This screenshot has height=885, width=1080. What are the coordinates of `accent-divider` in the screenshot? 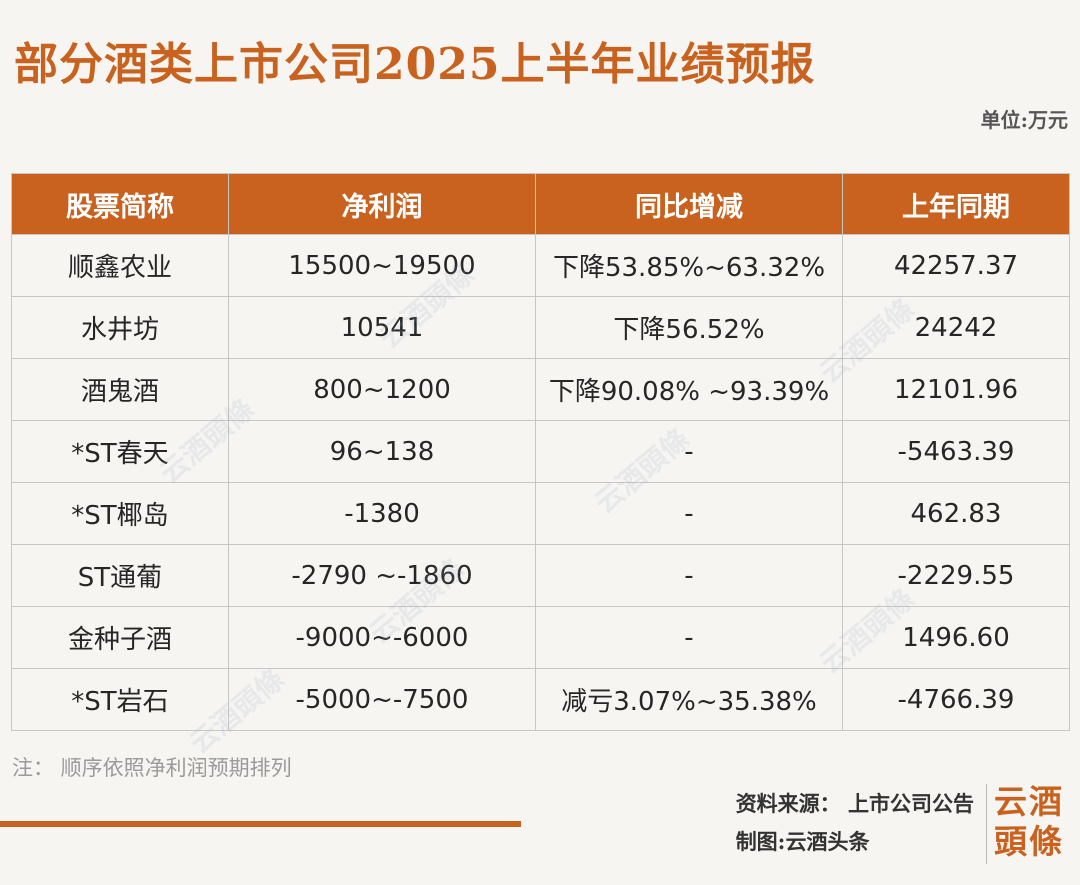 It's located at (260, 824).